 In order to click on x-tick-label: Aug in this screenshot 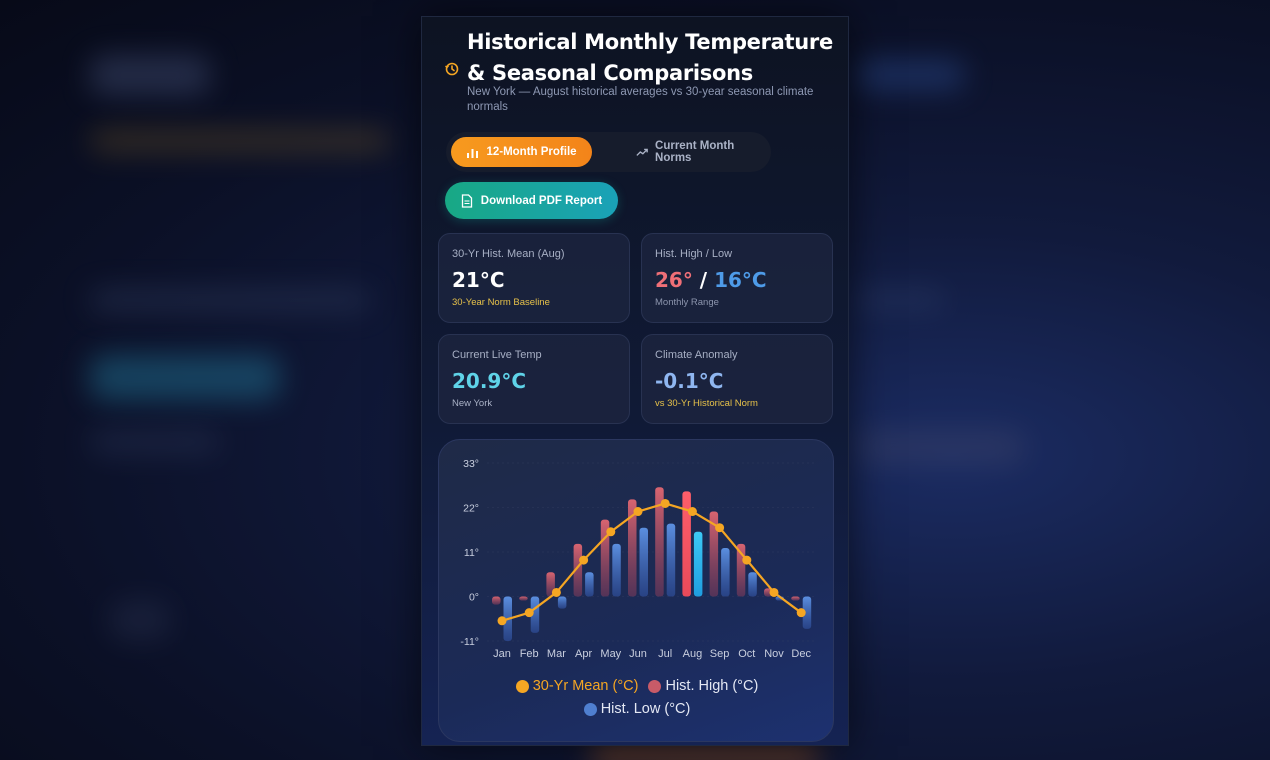, I will do `click(693, 654)`.